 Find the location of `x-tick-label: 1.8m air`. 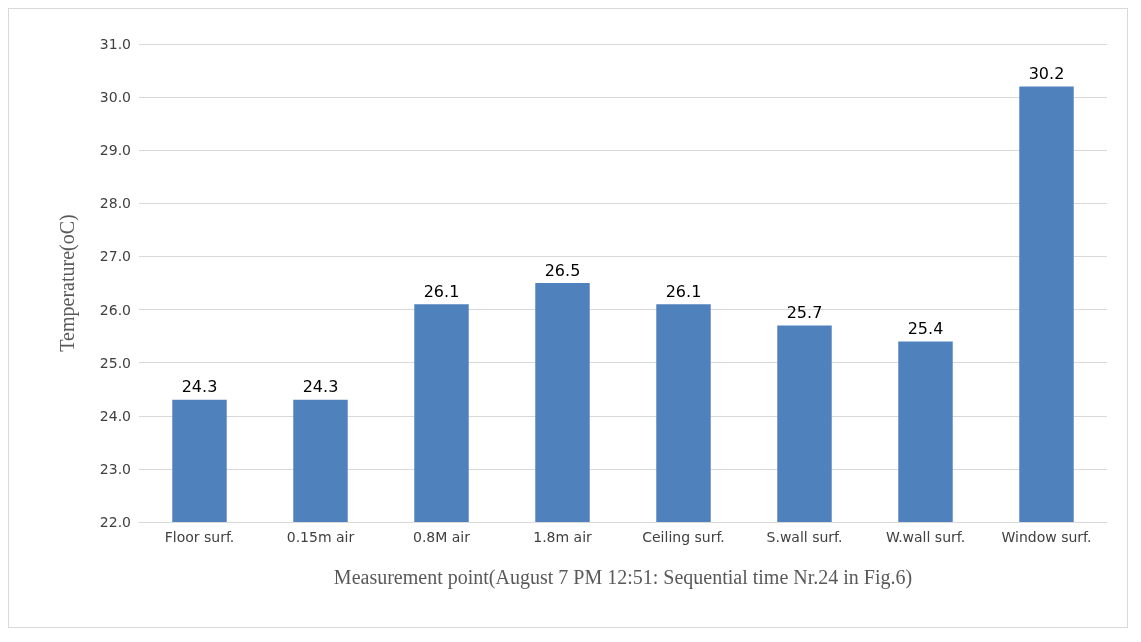

x-tick-label: 1.8m air is located at coordinates (563, 537).